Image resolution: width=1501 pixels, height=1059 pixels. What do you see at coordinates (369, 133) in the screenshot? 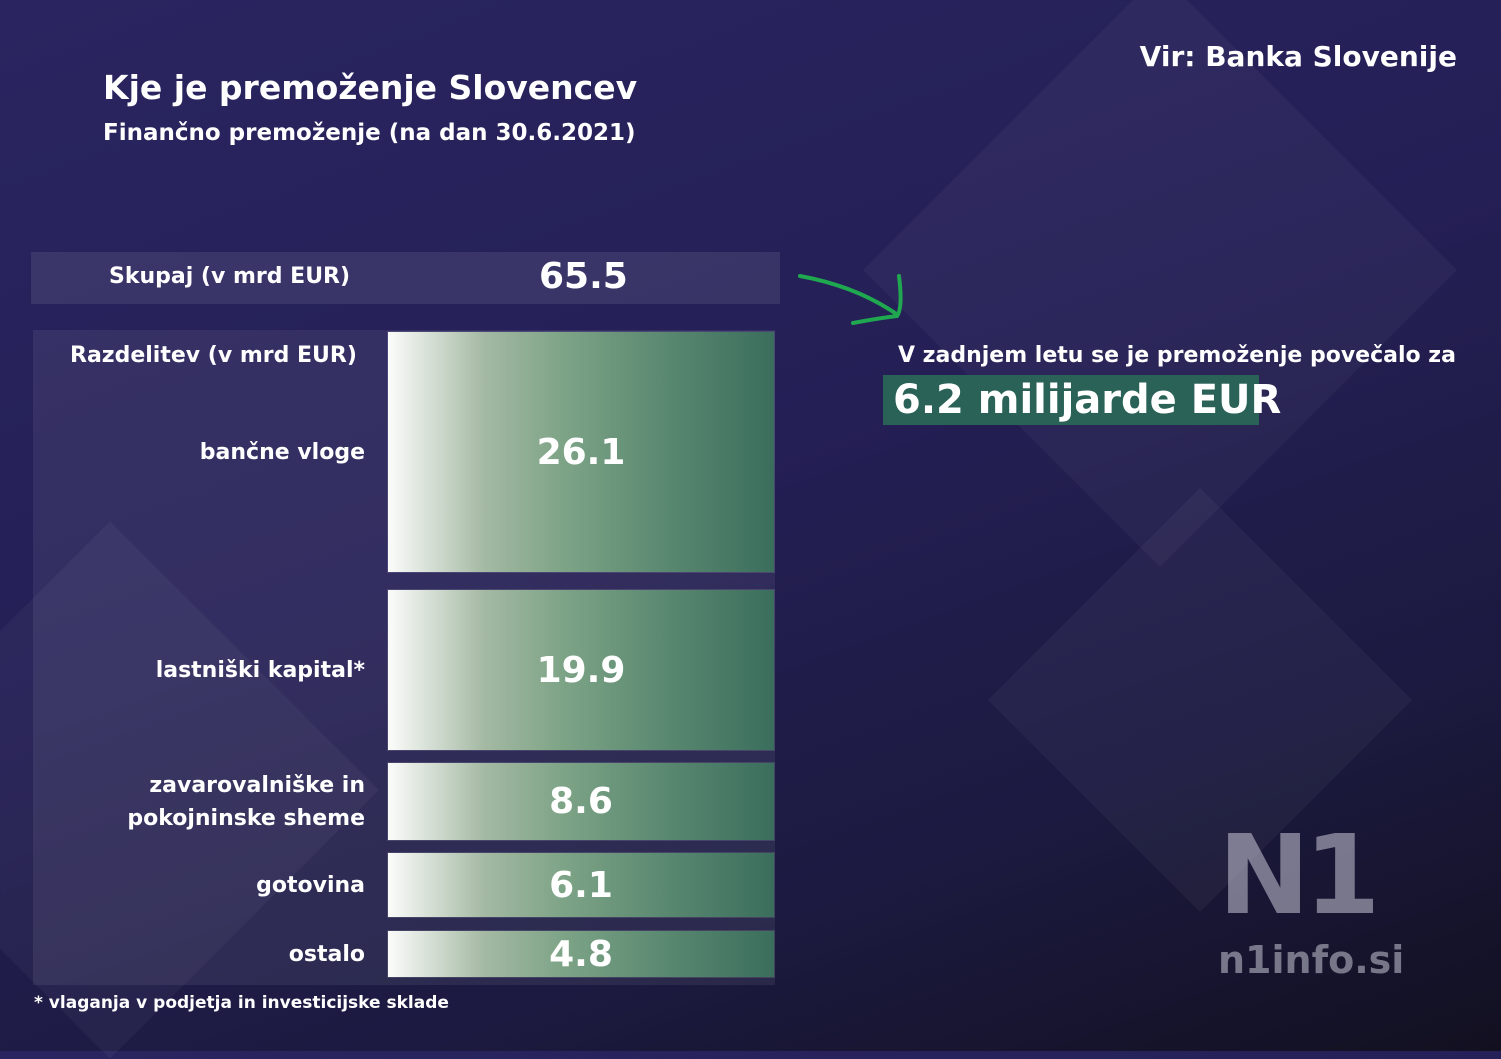
I see `chart-subtitle: Finančno premoženje (na dan 30.6.2021)` at bounding box center [369, 133].